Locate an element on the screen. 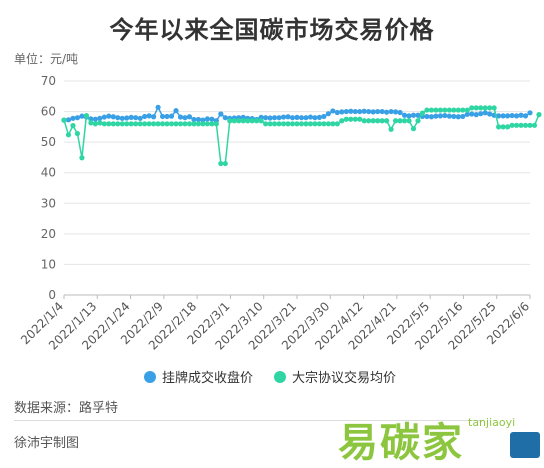 The width and height of the screenshot is (544, 468). legend-marker is located at coordinates (280, 377).